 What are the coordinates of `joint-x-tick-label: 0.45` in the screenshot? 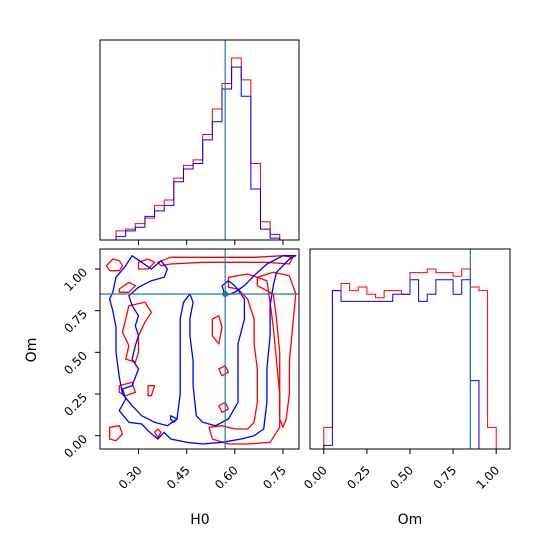 It's located at (178, 477).